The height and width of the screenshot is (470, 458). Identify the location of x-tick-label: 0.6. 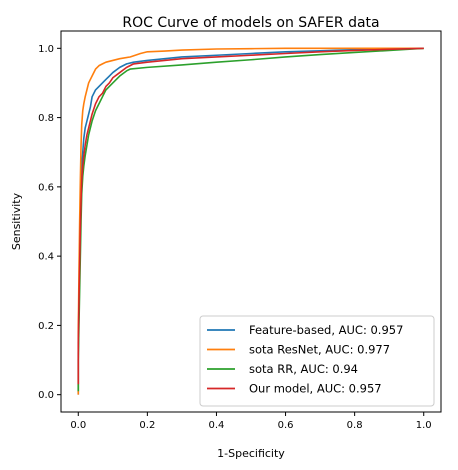
(286, 425).